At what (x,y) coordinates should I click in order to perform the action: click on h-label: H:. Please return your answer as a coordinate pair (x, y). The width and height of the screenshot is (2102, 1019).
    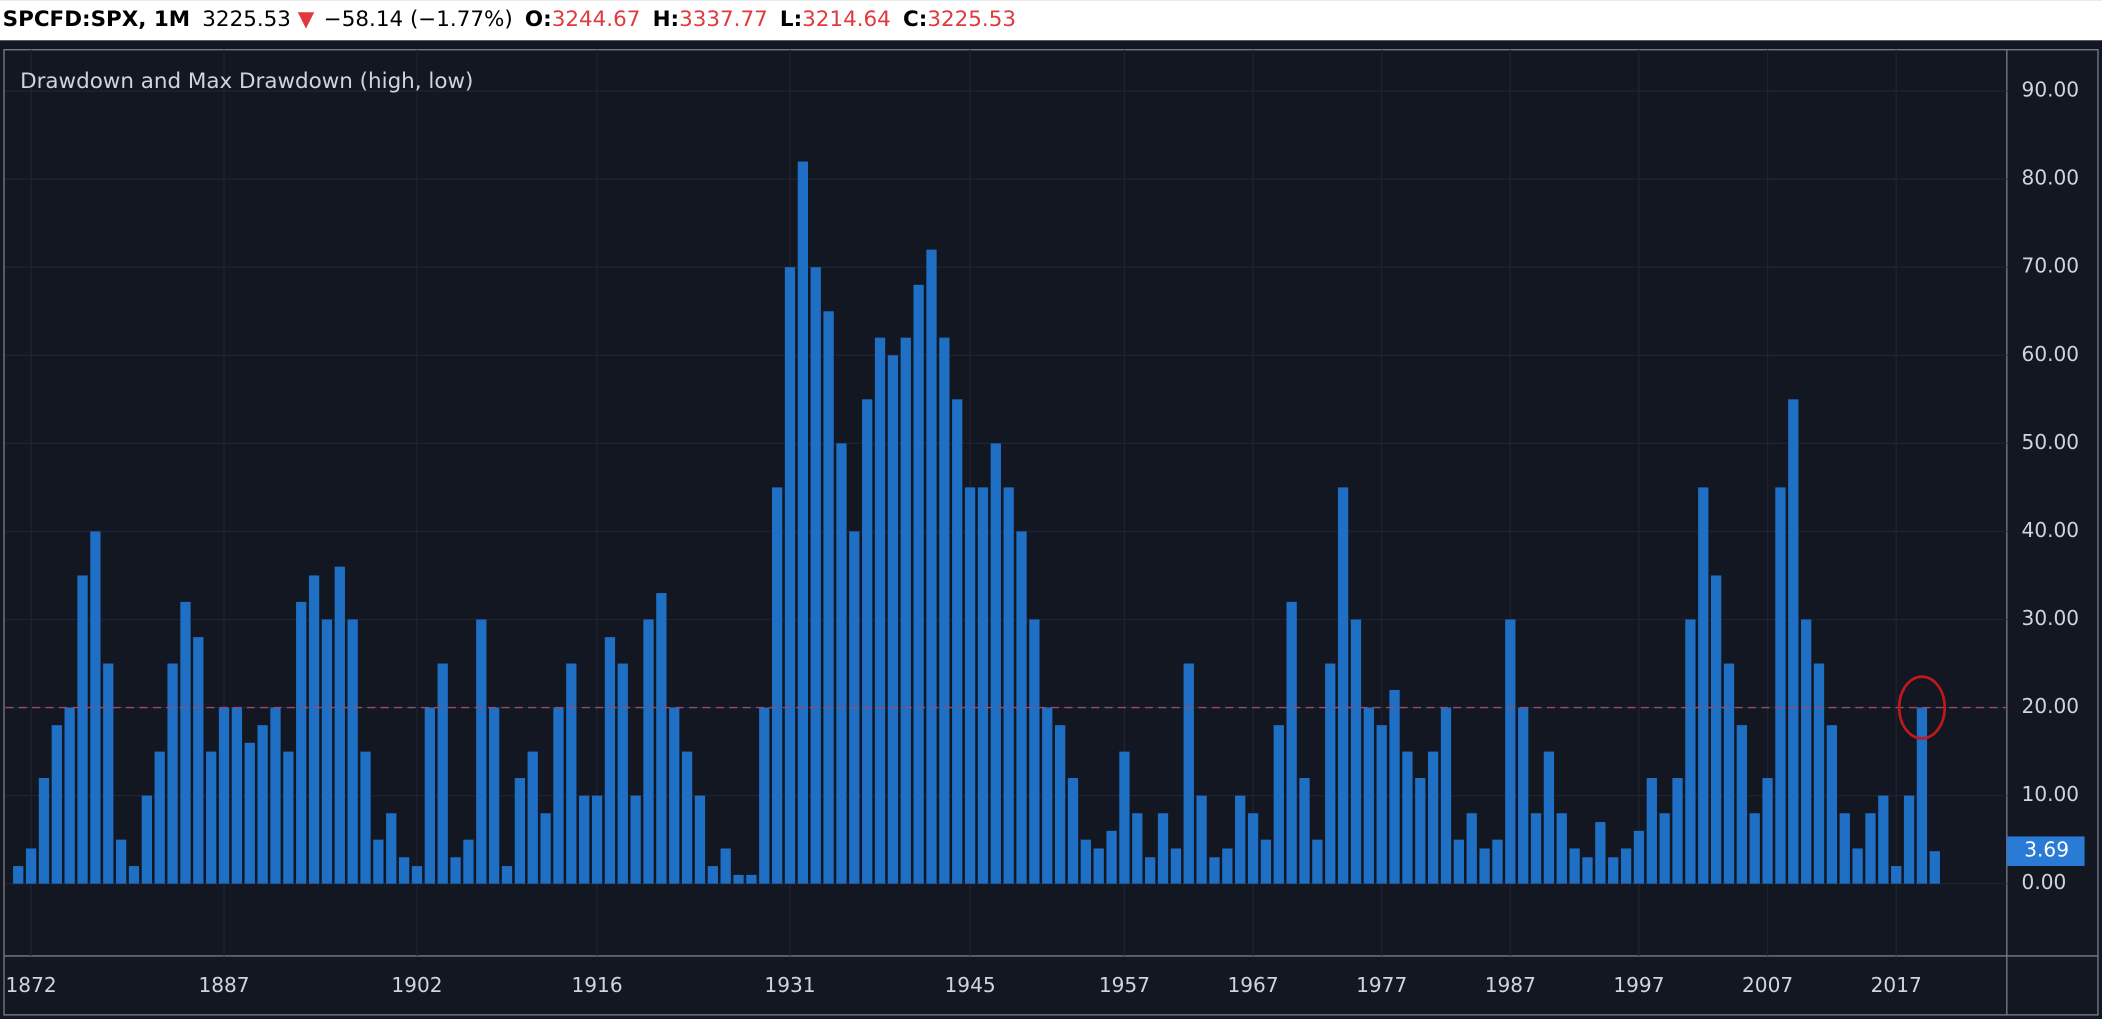
    Looking at the image, I should click on (666, 19).